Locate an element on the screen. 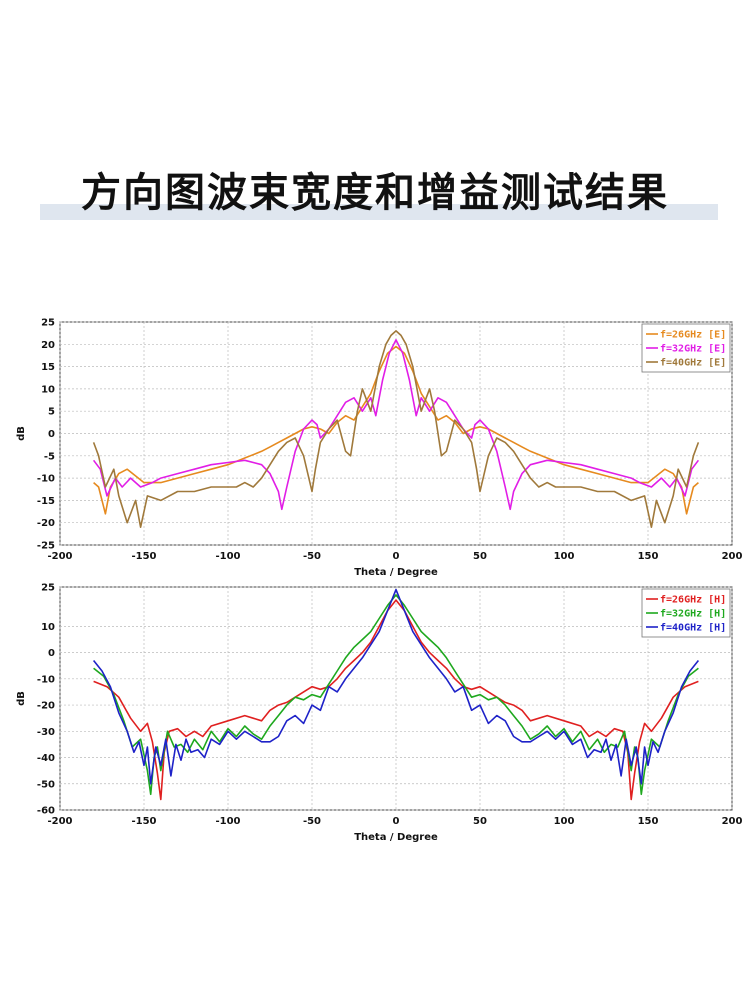 This screenshot has height=1000, width=750. legend: f=26GHz [E] f=32GHz [E] f=40GHz [E] is located at coordinates (686, 348).